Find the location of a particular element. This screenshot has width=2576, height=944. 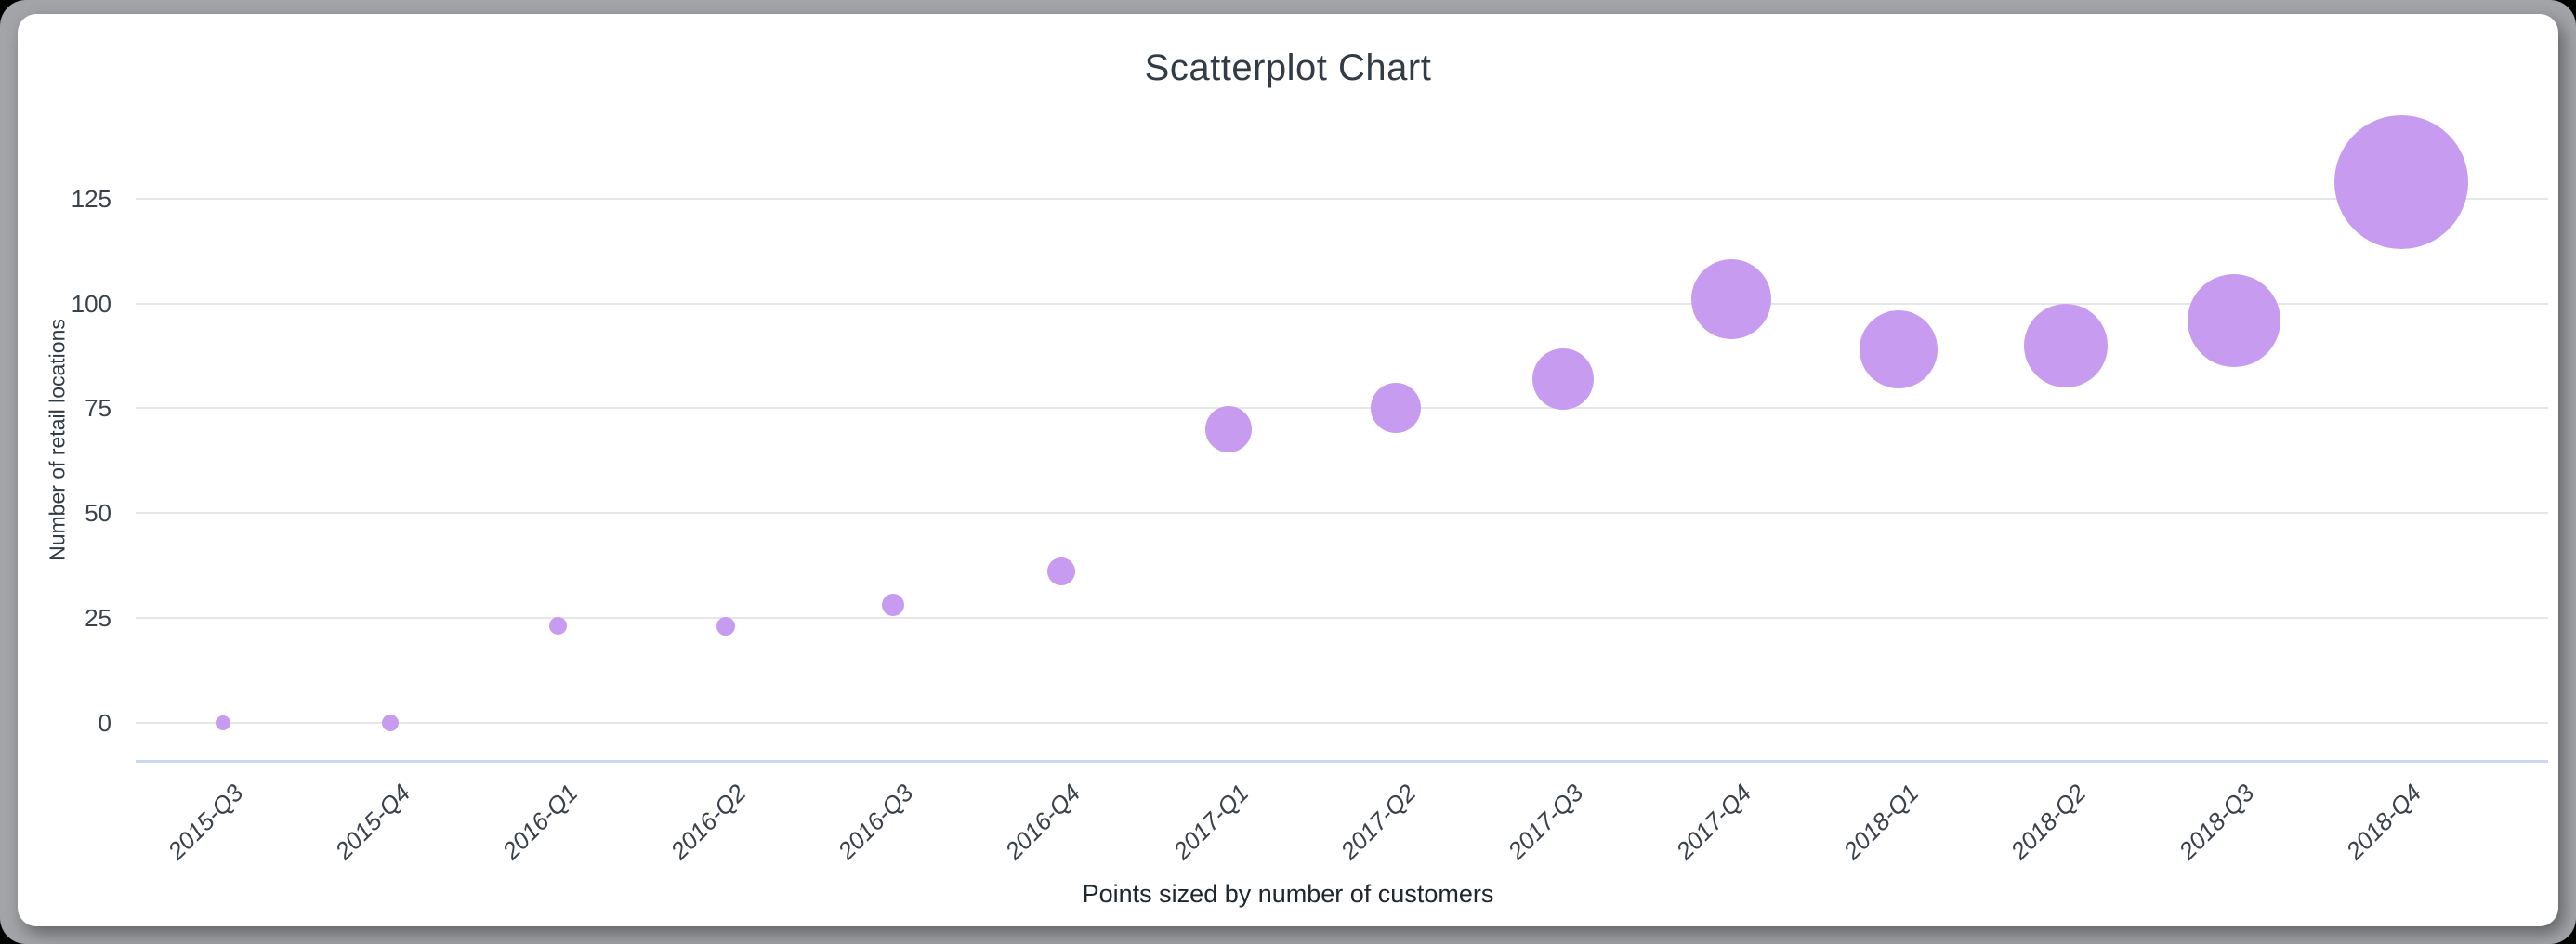

data-point-2017-Q4 is located at coordinates (1730, 298).